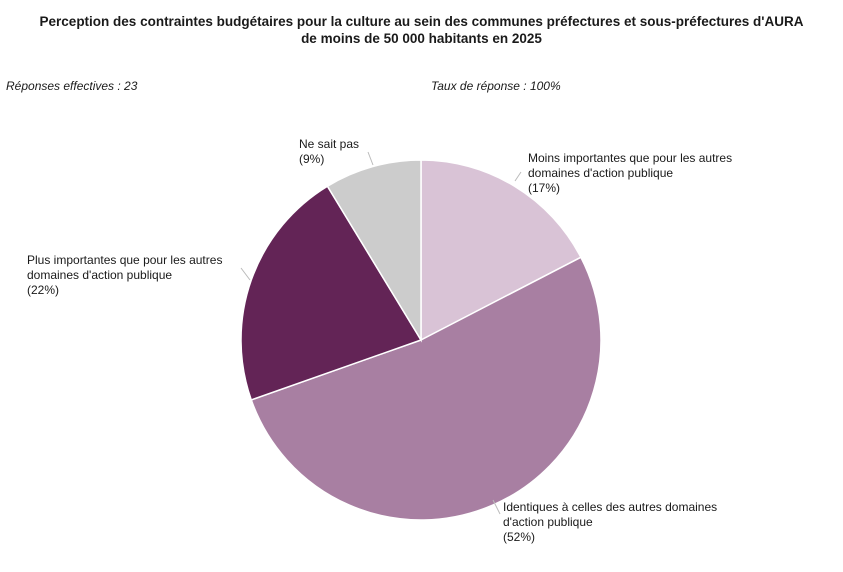 Image resolution: width=843 pixels, height=572 pixels. What do you see at coordinates (421, 38) in the screenshot?
I see `chart-title-line-2: de moins de 50 000 habitants en 2025` at bounding box center [421, 38].